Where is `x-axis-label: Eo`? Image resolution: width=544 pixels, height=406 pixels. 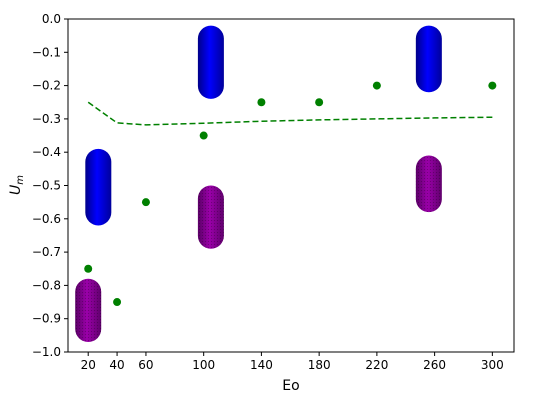 x-axis-label: Eo is located at coordinates (290, 386).